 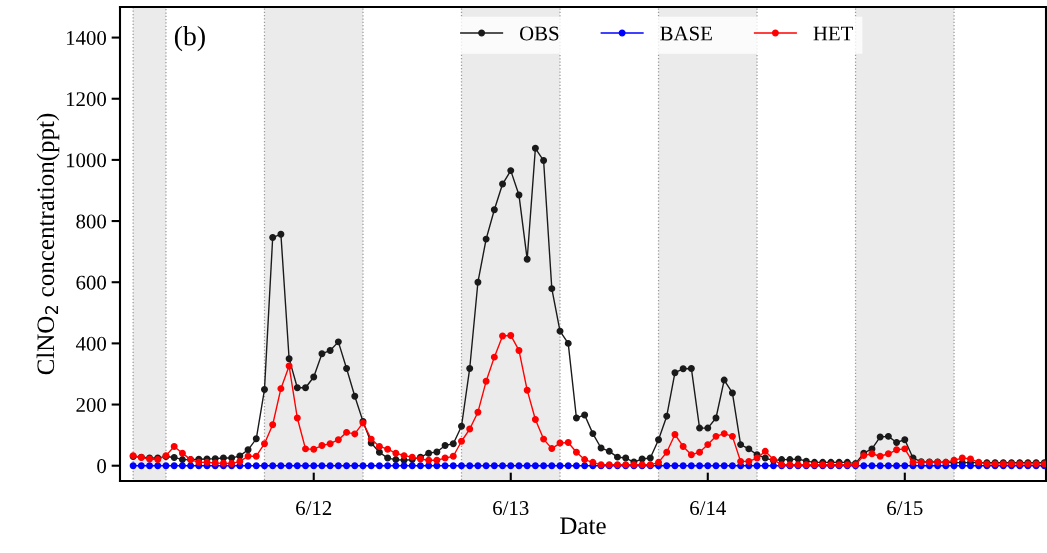 What do you see at coordinates (686, 33) in the screenshot?
I see `legend-label: BASE` at bounding box center [686, 33].